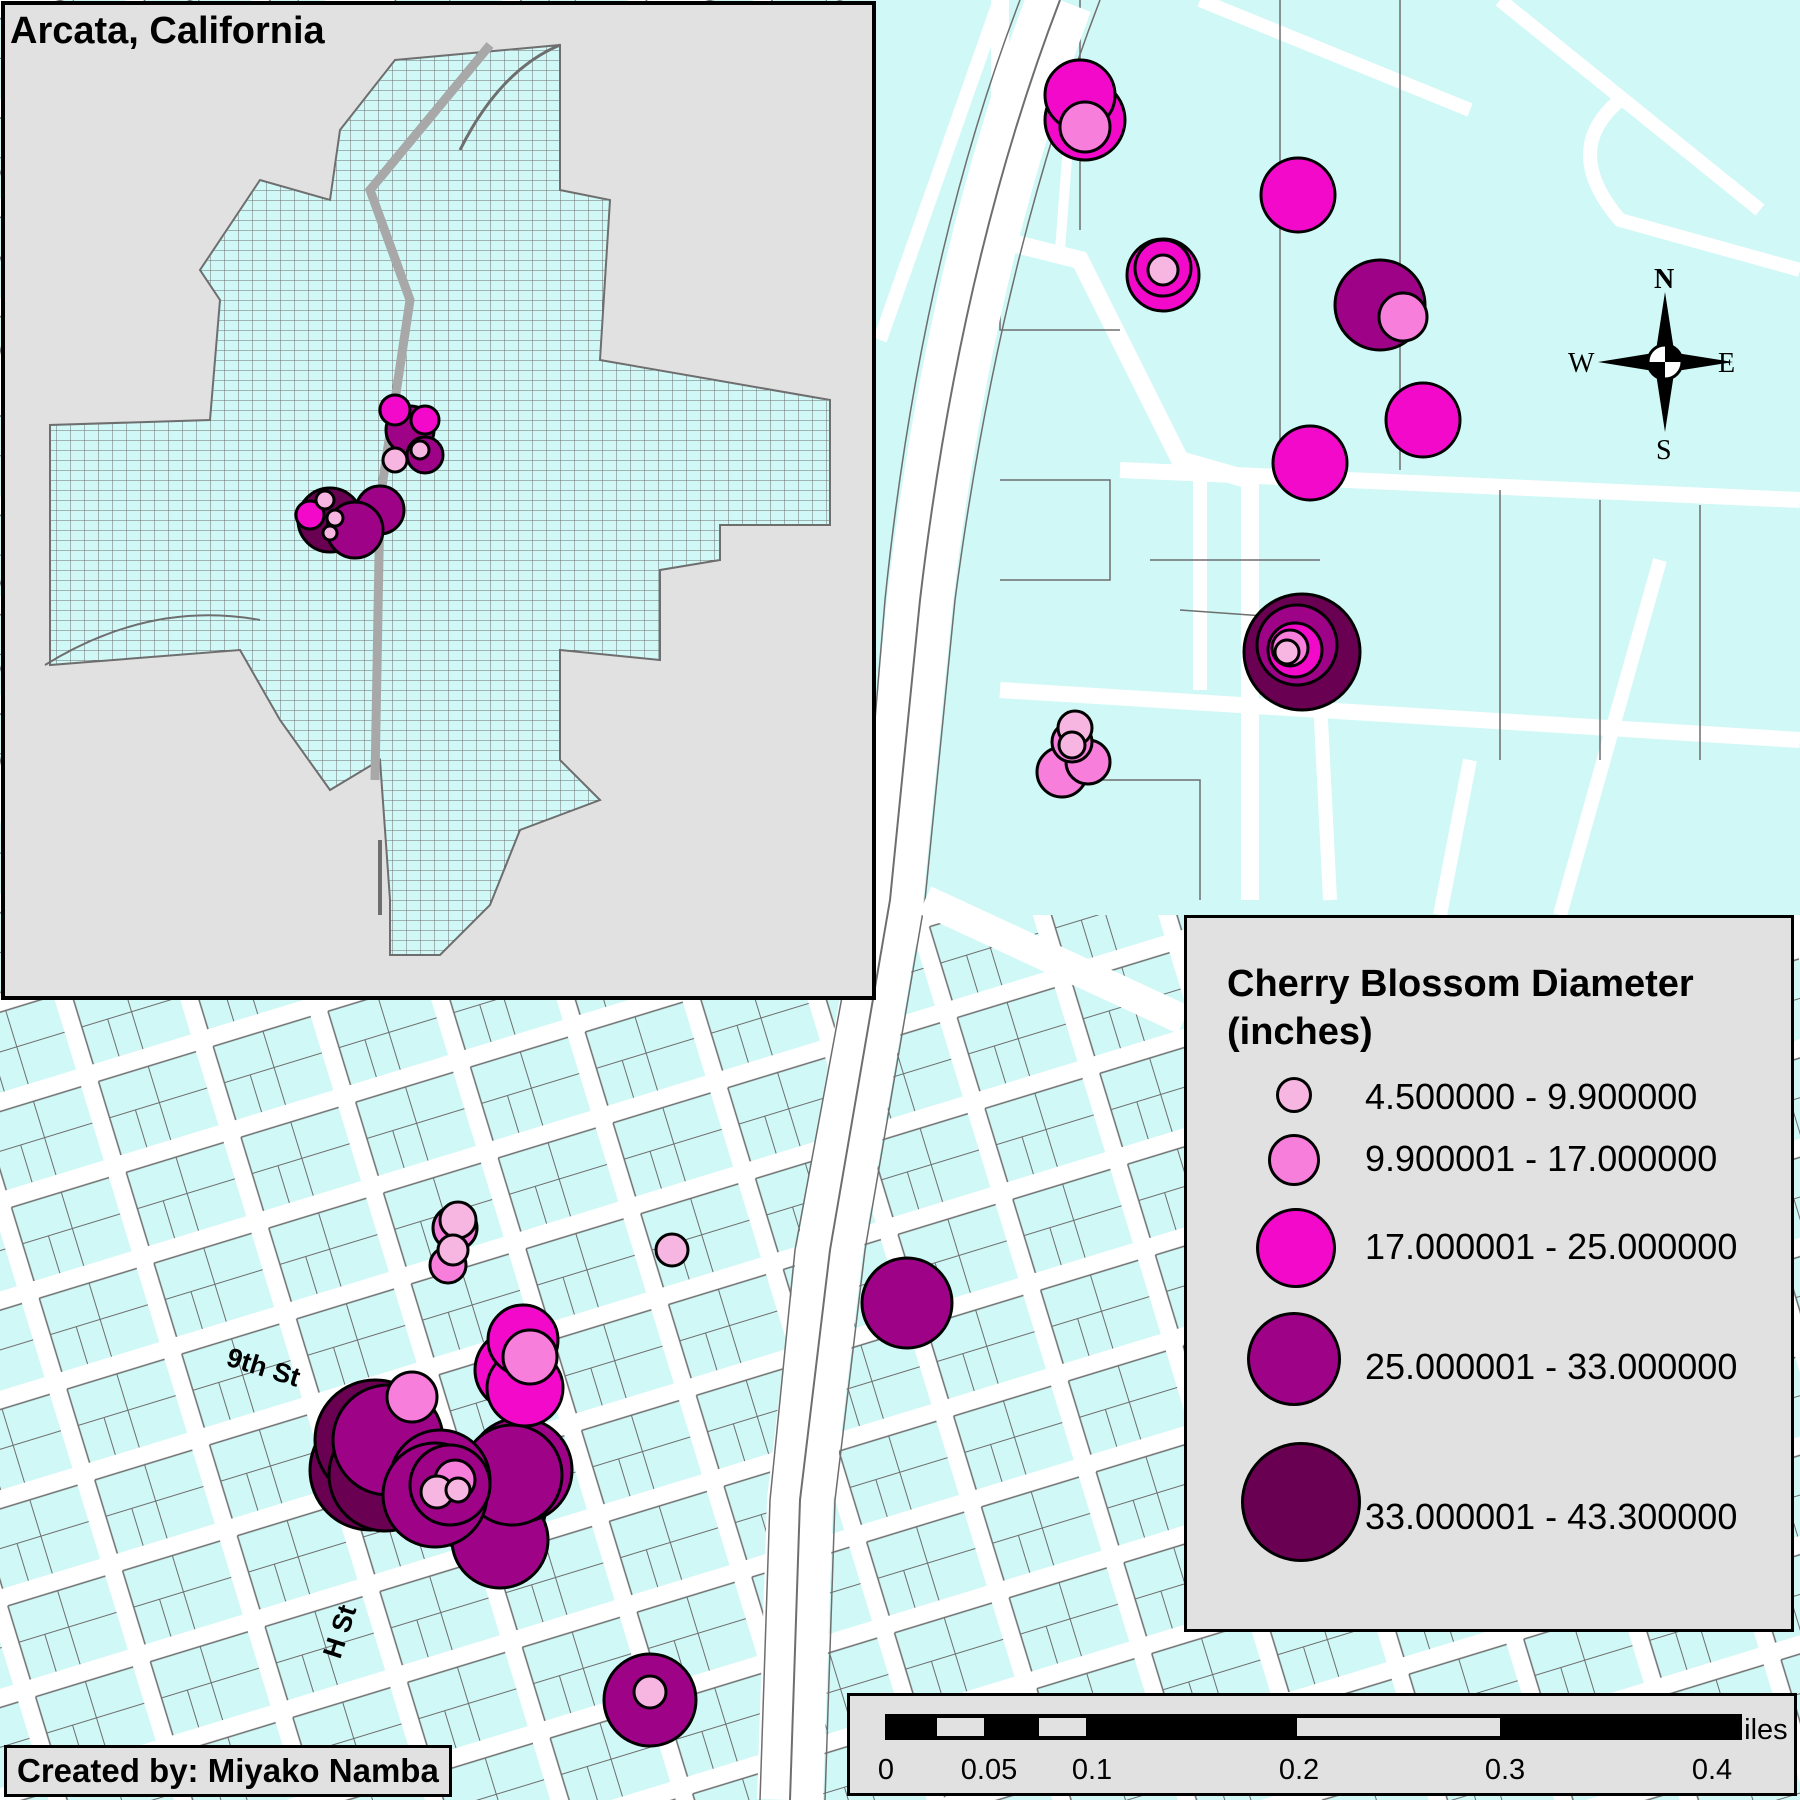 Image resolution: width=1800 pixels, height=1800 pixels. What do you see at coordinates (989, 1770) in the screenshot?
I see `scale-tick: 0.05` at bounding box center [989, 1770].